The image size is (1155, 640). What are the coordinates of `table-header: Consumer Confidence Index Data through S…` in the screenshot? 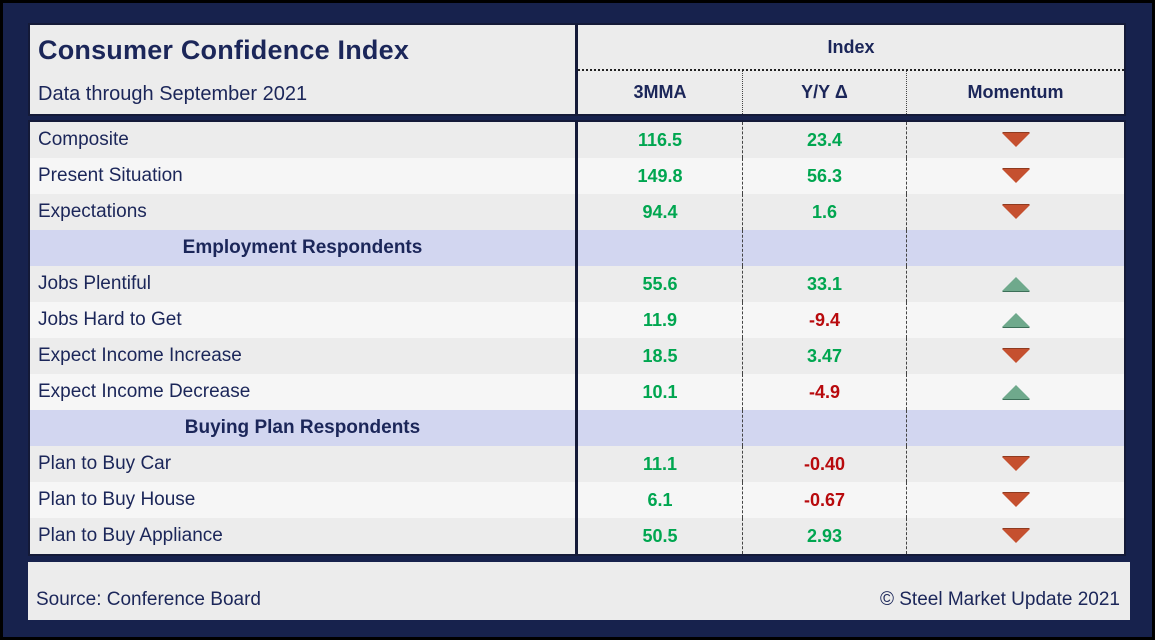 It's located at (577, 69).